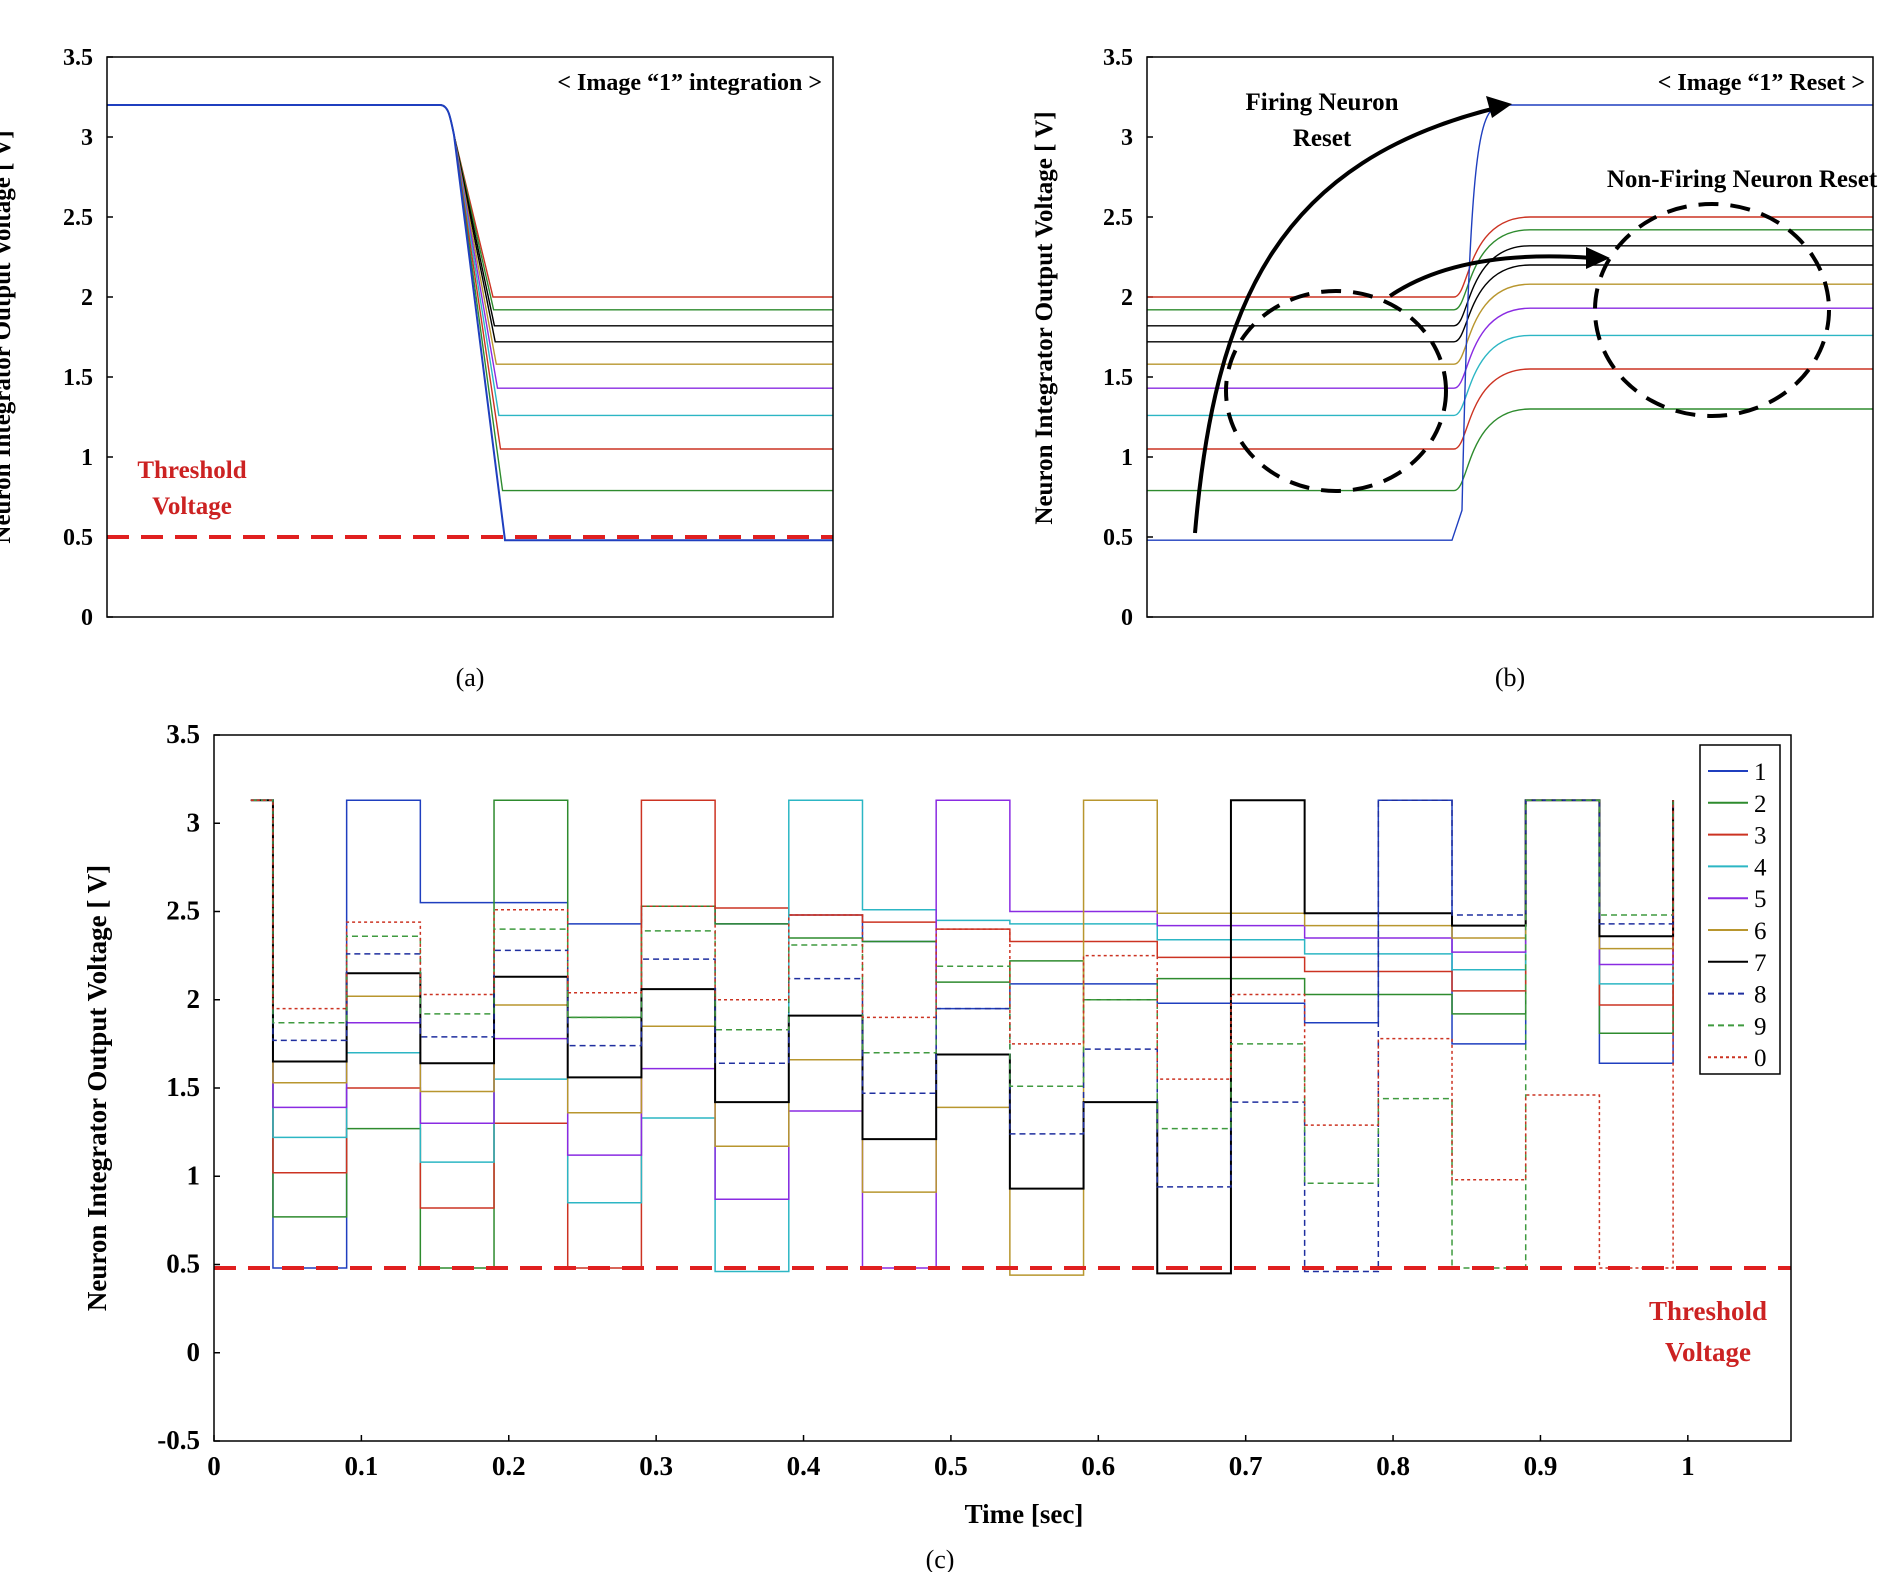 This screenshot has height=1572, width=1901. I want to click on firing-reset-arrowhead, so click(1499, 107).